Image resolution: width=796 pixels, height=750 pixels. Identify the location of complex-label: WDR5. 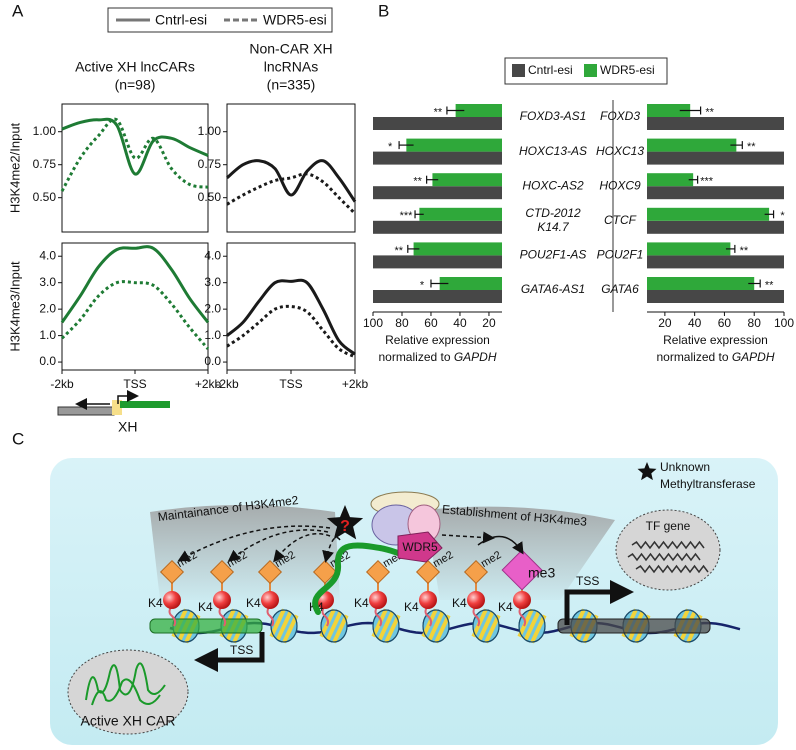
(420, 547).